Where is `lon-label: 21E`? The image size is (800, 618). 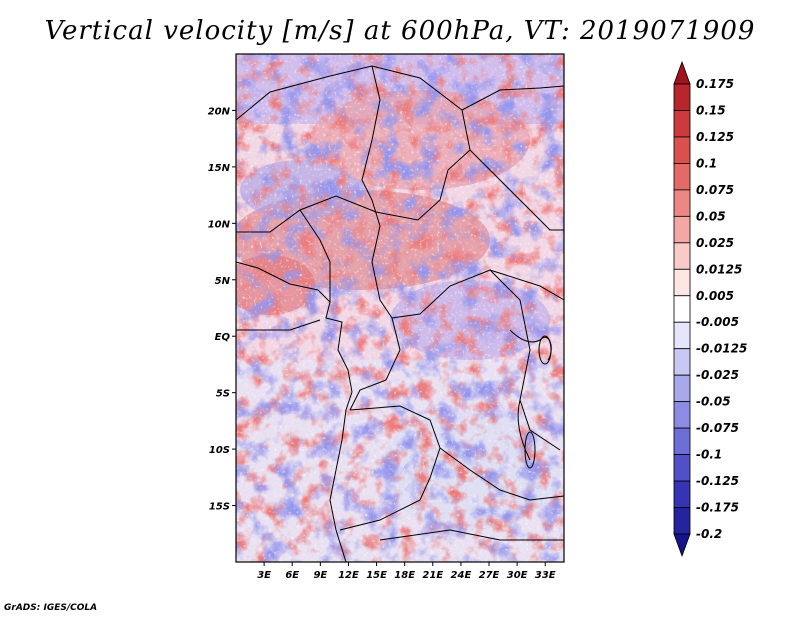
lon-label: 21E is located at coordinates (432, 575).